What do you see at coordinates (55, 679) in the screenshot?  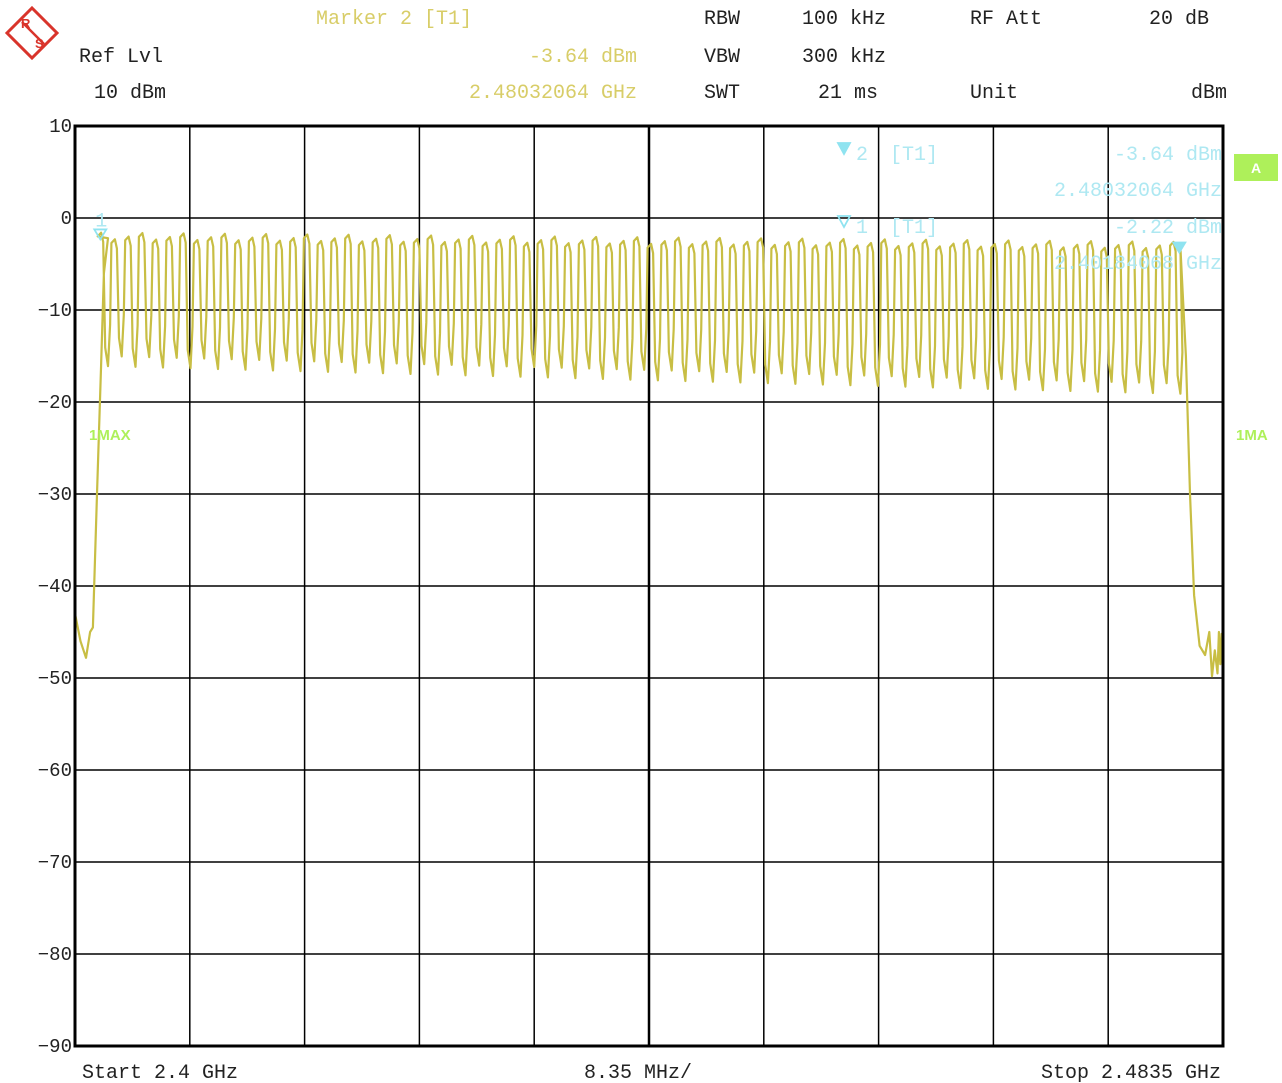 I see `y-tick-label: −50` at bounding box center [55, 679].